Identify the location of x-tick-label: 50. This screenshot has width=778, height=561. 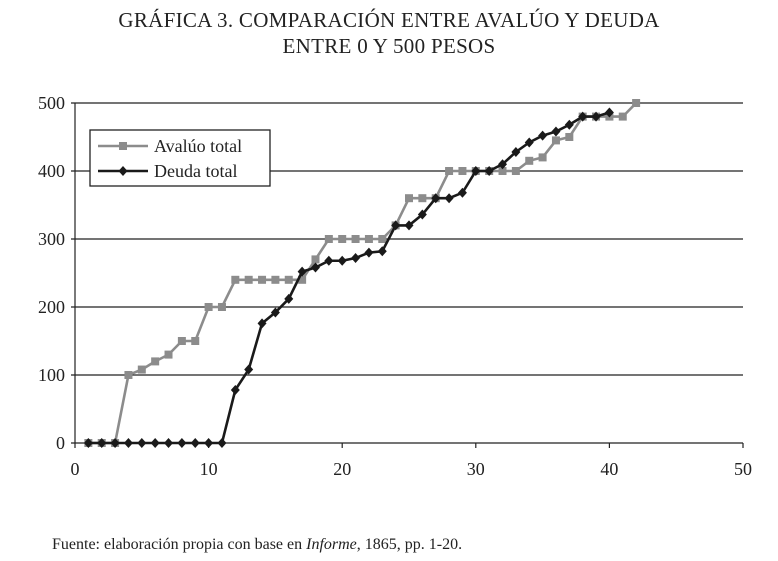
(743, 469).